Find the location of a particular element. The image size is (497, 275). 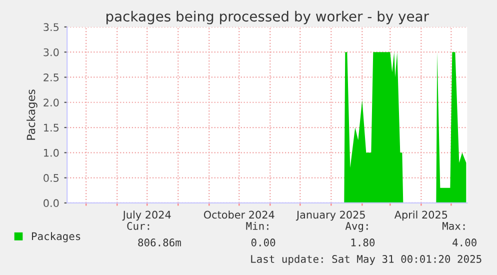

text: Avg: is located at coordinates (356, 227).